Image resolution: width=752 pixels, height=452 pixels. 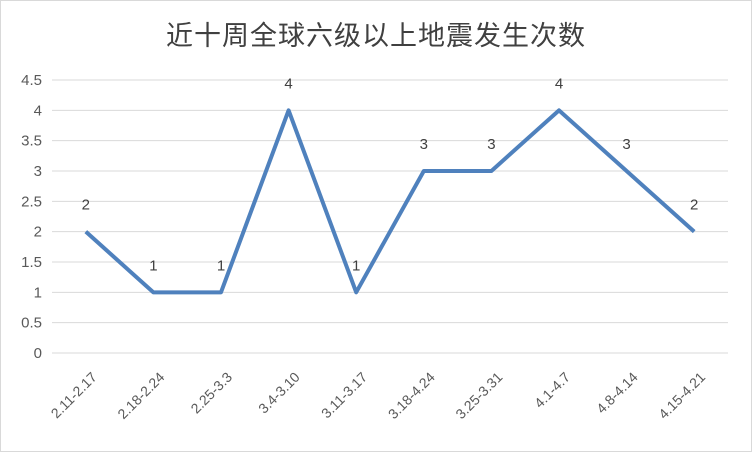 What do you see at coordinates (38, 110) in the screenshot?
I see `y-tick-label: 4` at bounding box center [38, 110].